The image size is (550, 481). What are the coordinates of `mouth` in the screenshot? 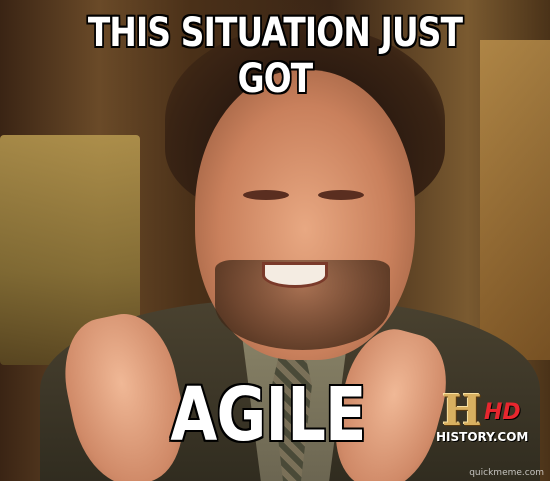 It's located at (295, 275).